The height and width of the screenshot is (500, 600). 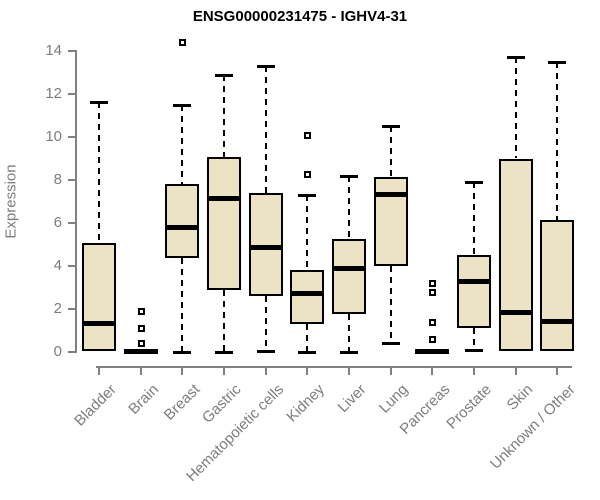 I want to click on x-category-label: Kidney, so click(x=306, y=403).